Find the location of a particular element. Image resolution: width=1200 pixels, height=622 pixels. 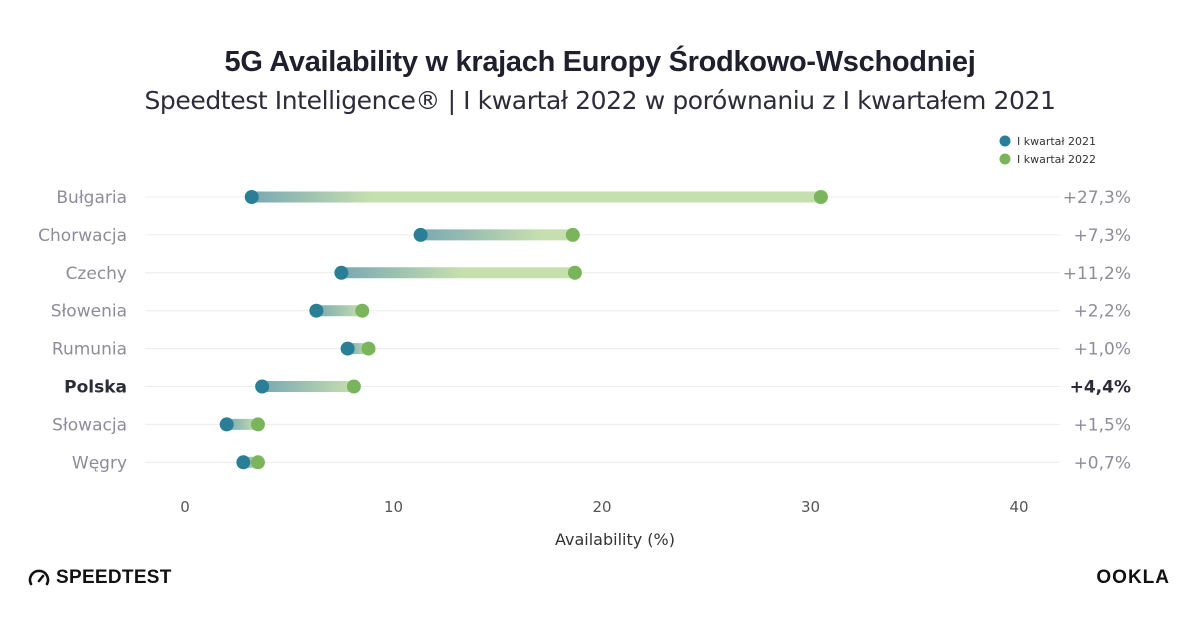

x-axis: 0 10 20 30 40 Availability (%) is located at coordinates (604, 523).